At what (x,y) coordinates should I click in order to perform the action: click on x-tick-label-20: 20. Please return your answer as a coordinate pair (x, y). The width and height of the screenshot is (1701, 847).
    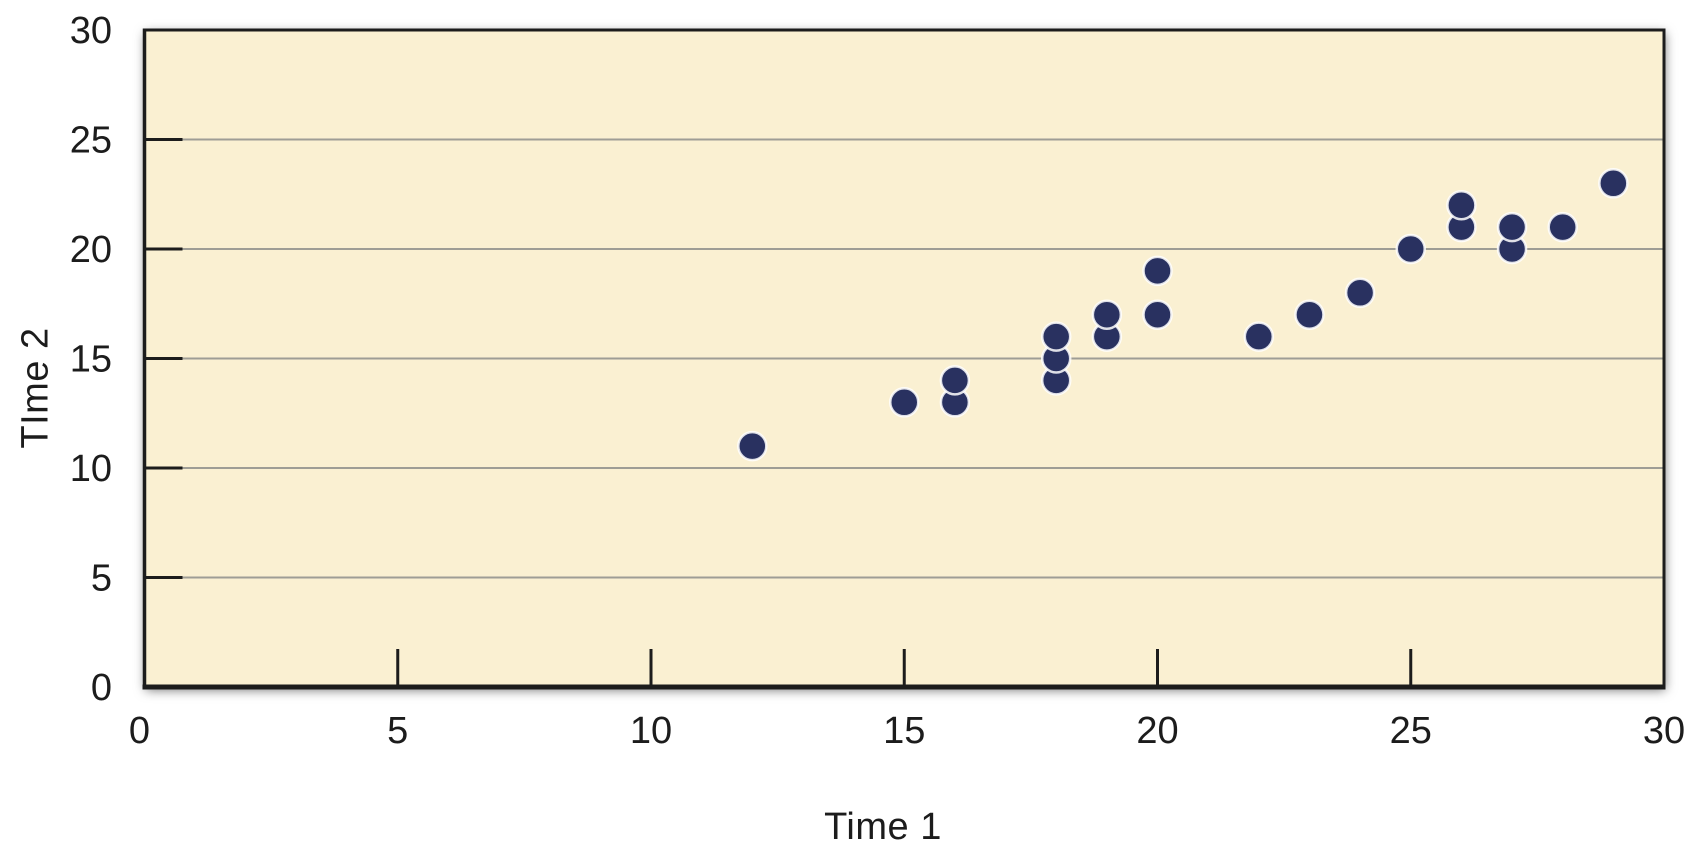
    Looking at the image, I should click on (1157, 731).